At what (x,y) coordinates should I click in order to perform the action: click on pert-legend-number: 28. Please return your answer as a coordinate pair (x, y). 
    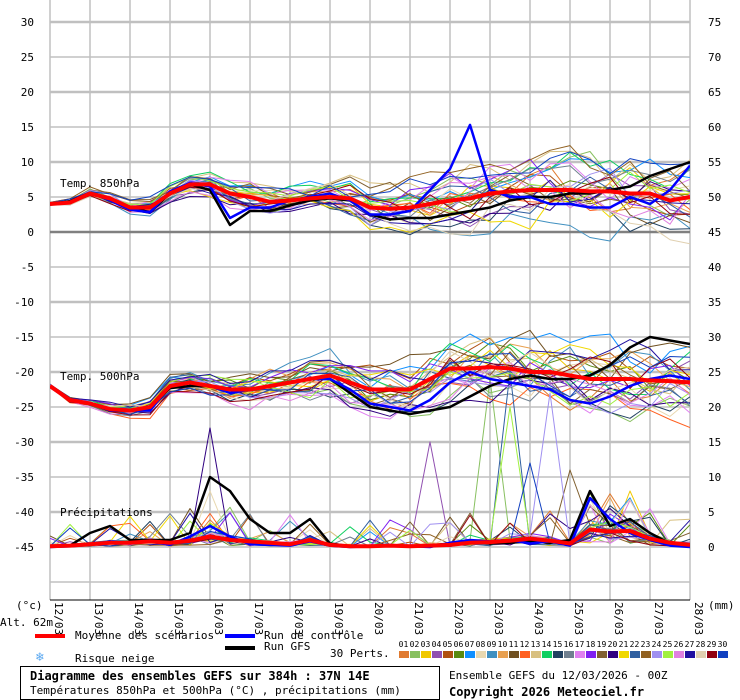
    Looking at the image, I should click on (700, 644).